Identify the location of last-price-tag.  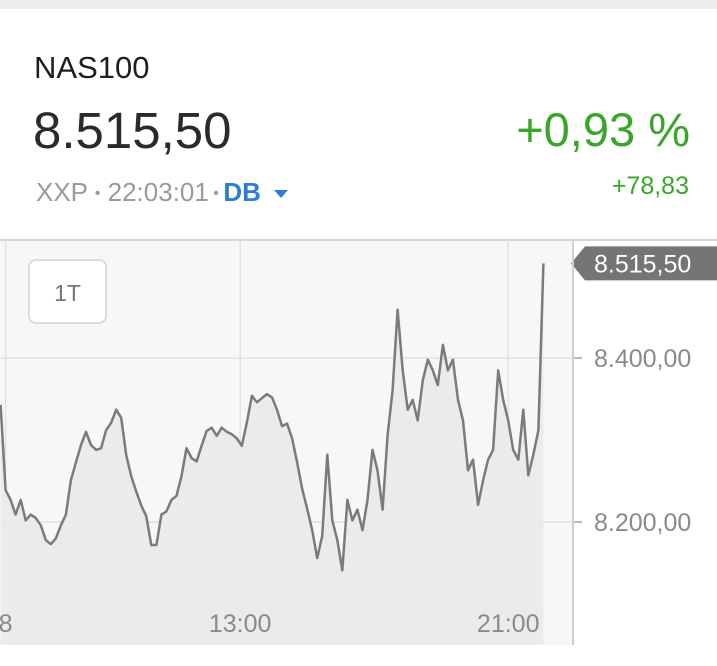
(644, 263).